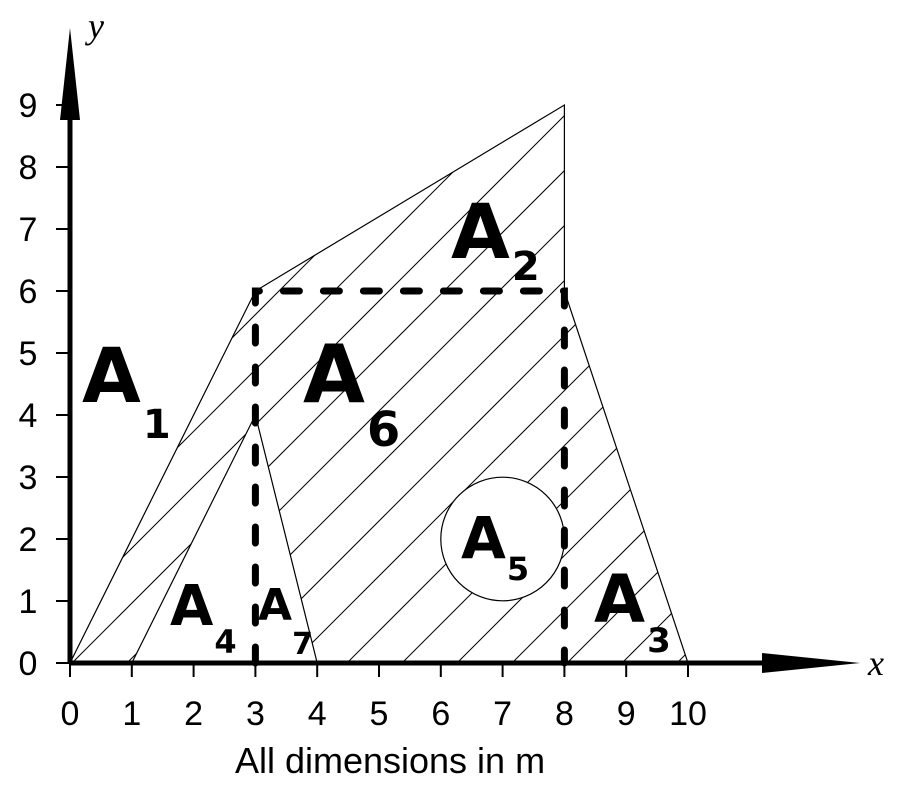 This screenshot has height=787, width=913. Describe the element at coordinates (193, 714) in the screenshot. I see `x-tick-label: 2` at that location.